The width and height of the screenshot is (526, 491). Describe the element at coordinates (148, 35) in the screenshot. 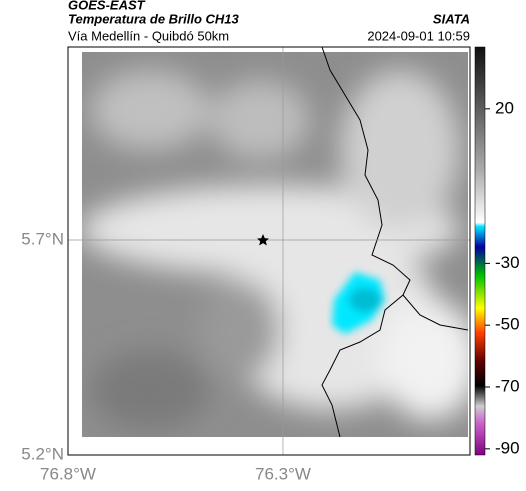

I see `subtitle: Vía Medellín - Quibdó 50km` at that location.